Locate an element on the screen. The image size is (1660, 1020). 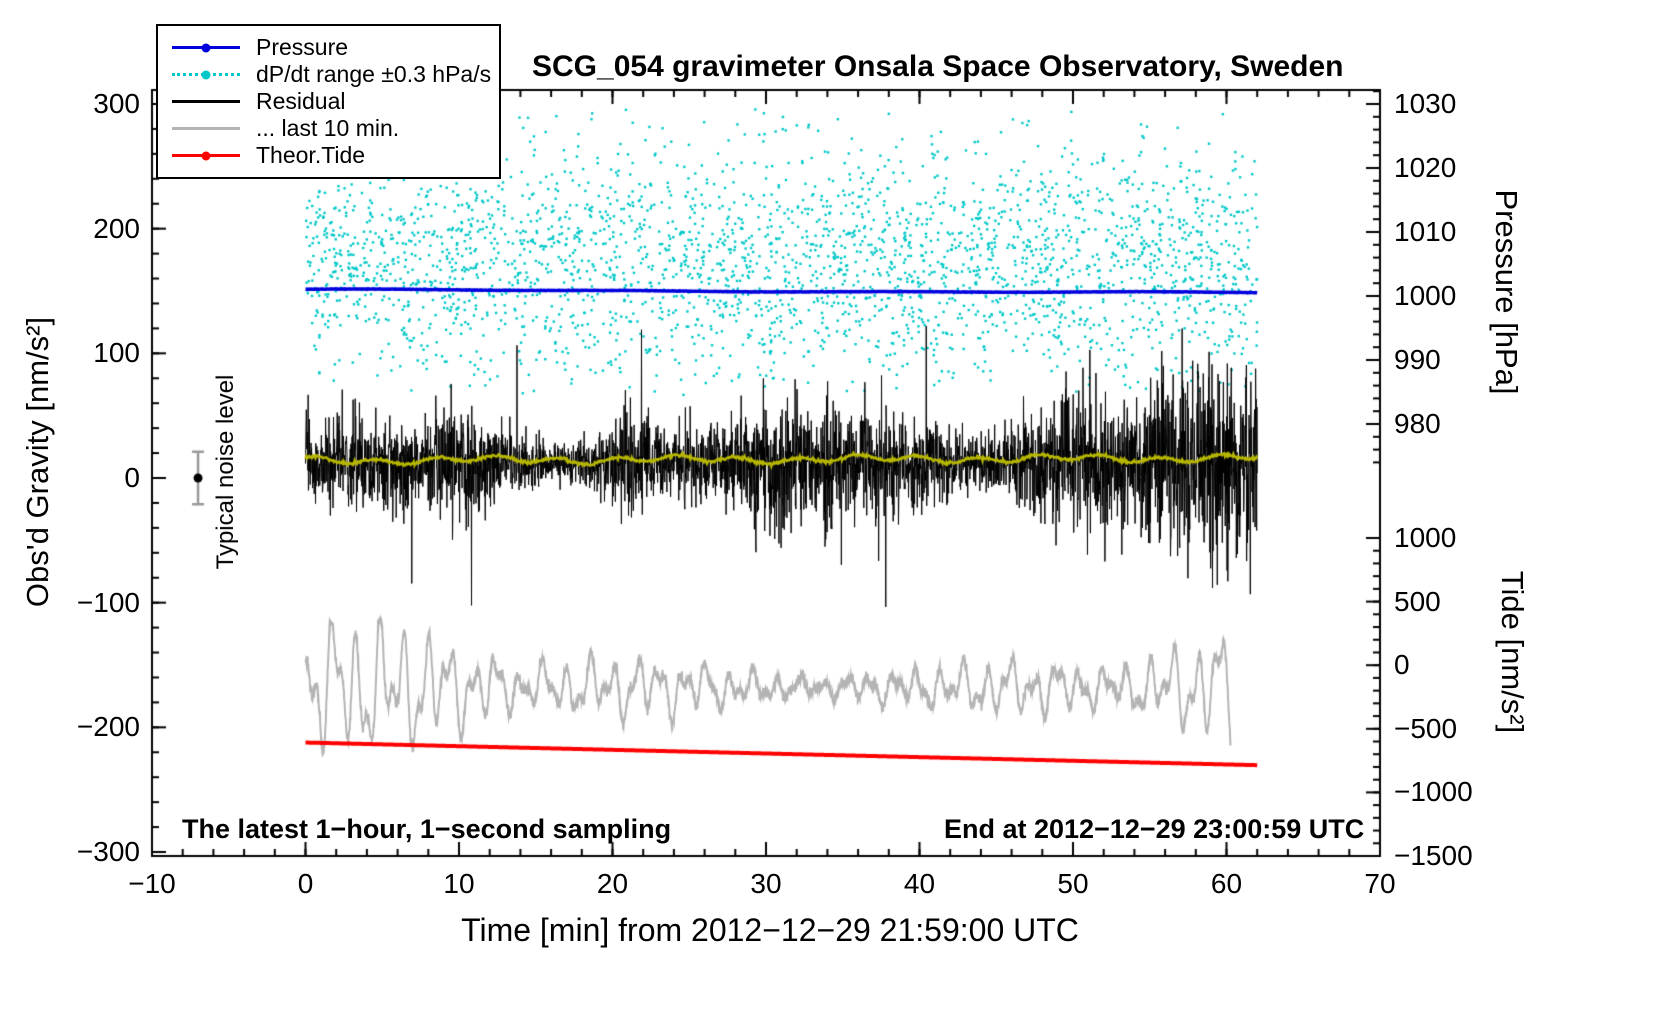
tide-tick-label: 0 is located at coordinates (1402, 665).